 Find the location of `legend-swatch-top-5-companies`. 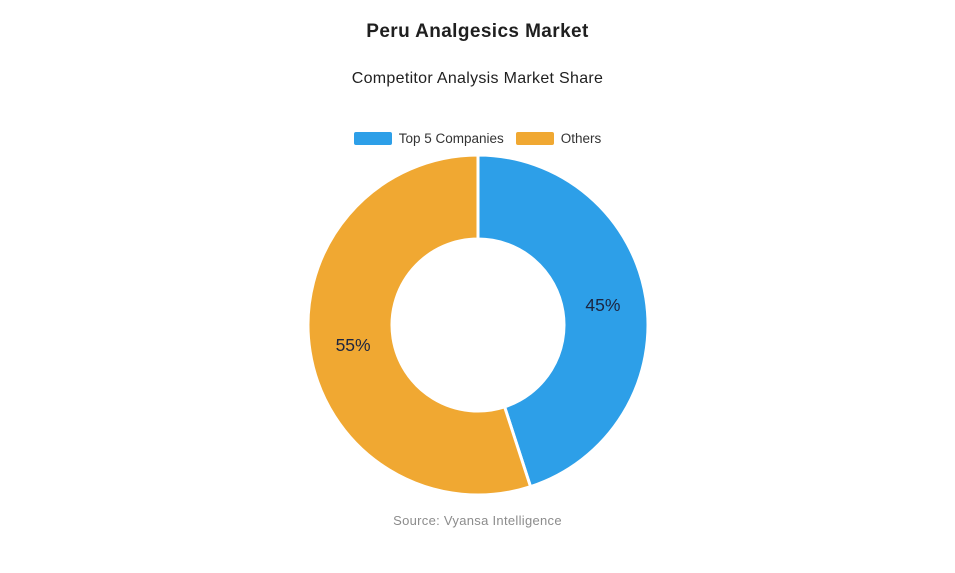

legend-swatch-top-5-companies is located at coordinates (372, 138).